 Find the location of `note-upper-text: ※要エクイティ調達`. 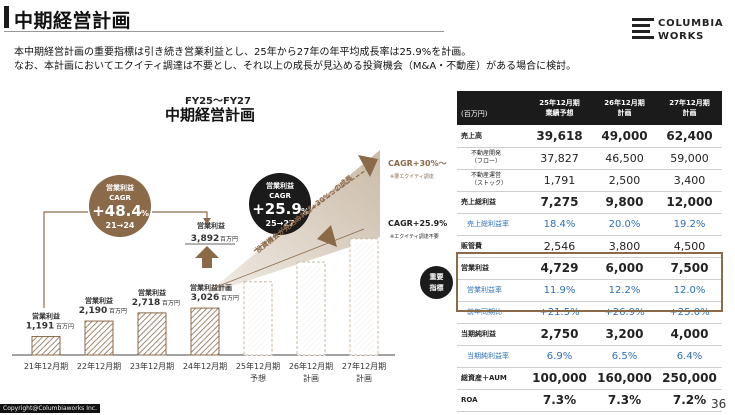

note-upper-text: ※要エクイティ調達 is located at coordinates (412, 176).